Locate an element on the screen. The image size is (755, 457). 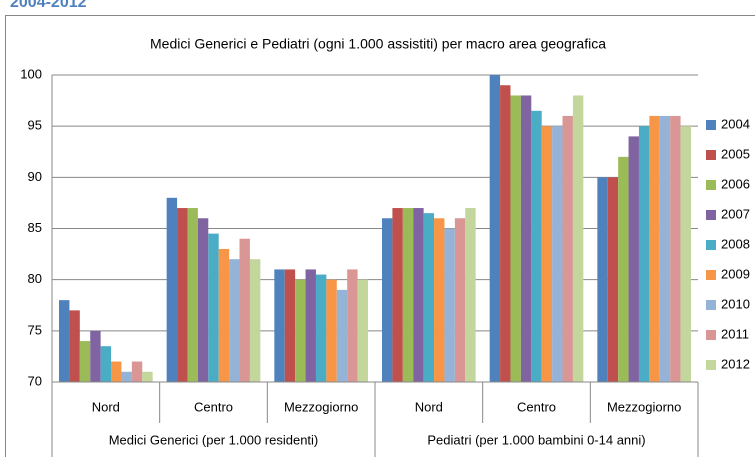
y-tick-label: 70 is located at coordinates (35, 380).